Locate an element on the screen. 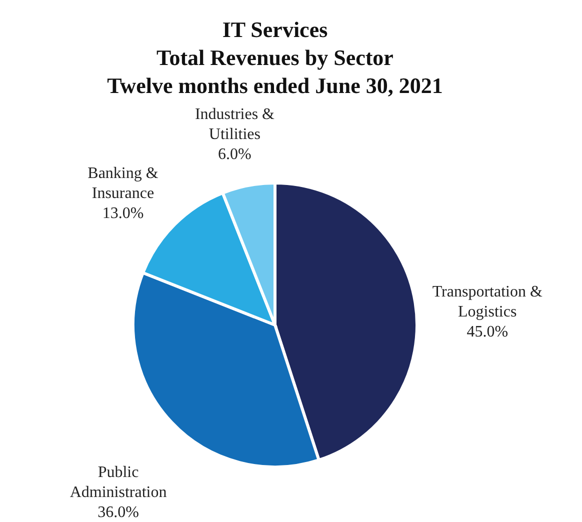 The width and height of the screenshot is (582, 522). chart-title: IT Services is located at coordinates (275, 29).